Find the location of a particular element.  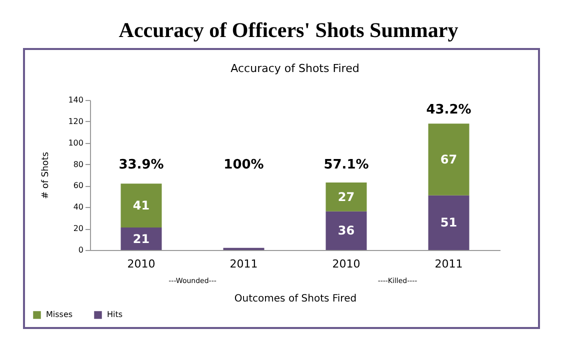

data-label: 27 is located at coordinates (346, 197).